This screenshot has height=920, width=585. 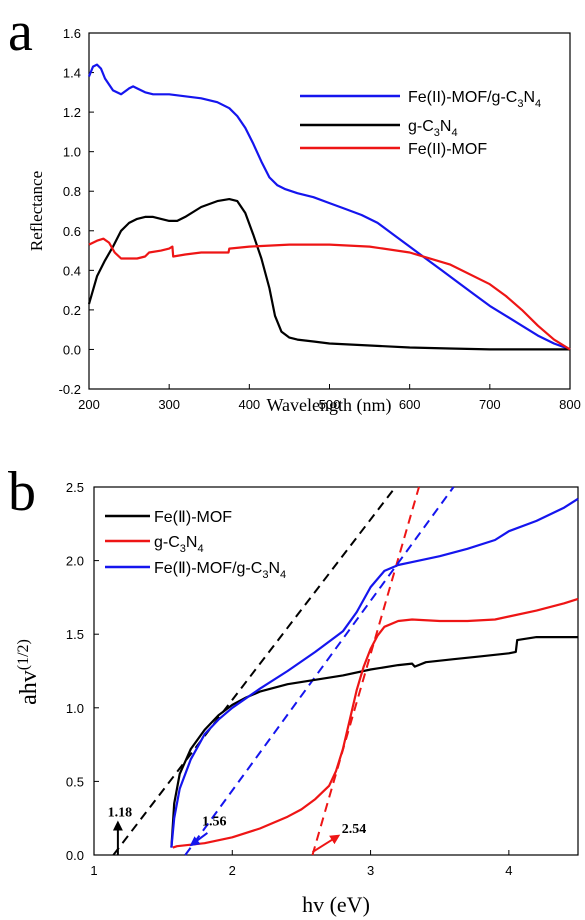 I want to click on annotation-label-2: 1.56, so click(x=214, y=822).